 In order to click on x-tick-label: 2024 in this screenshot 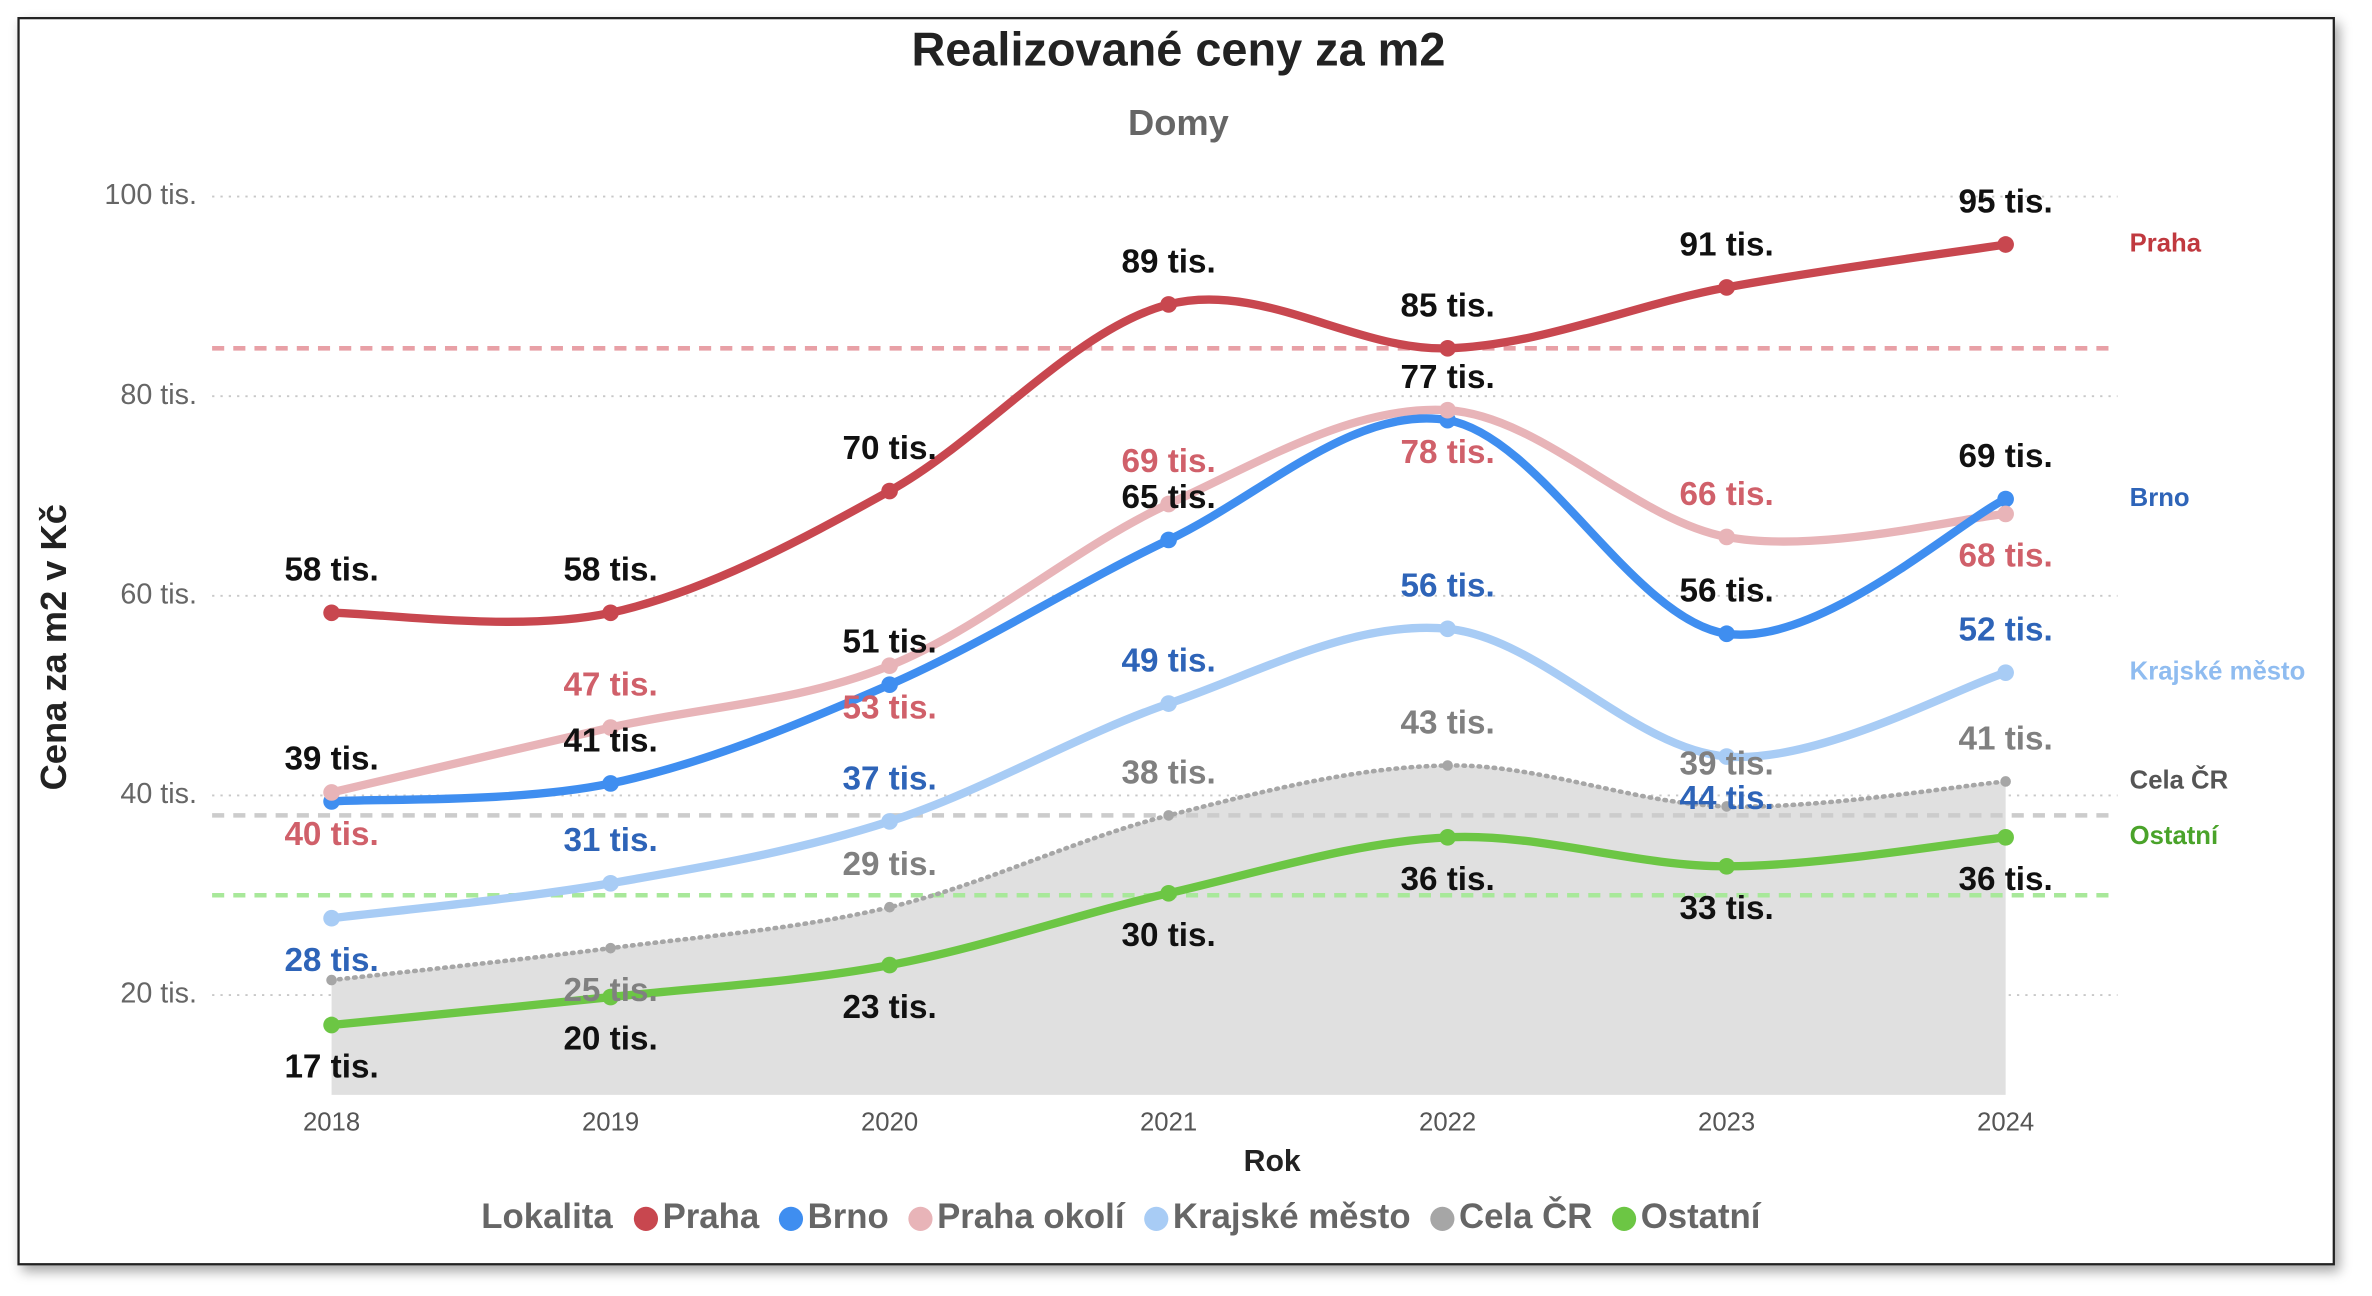, I will do `click(2005, 1122)`.